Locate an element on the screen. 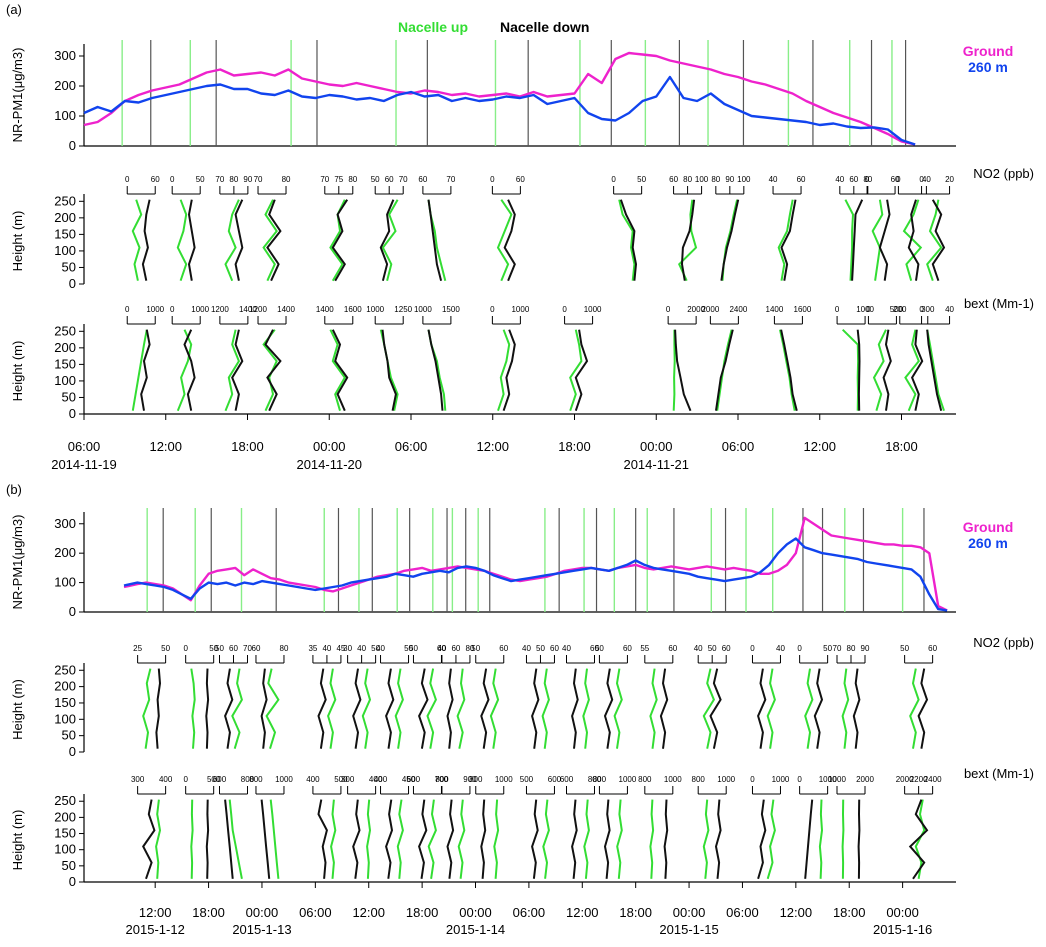 The height and width of the screenshot is (947, 1046). no2-profile-tick-label: 55 is located at coordinates (644, 648).